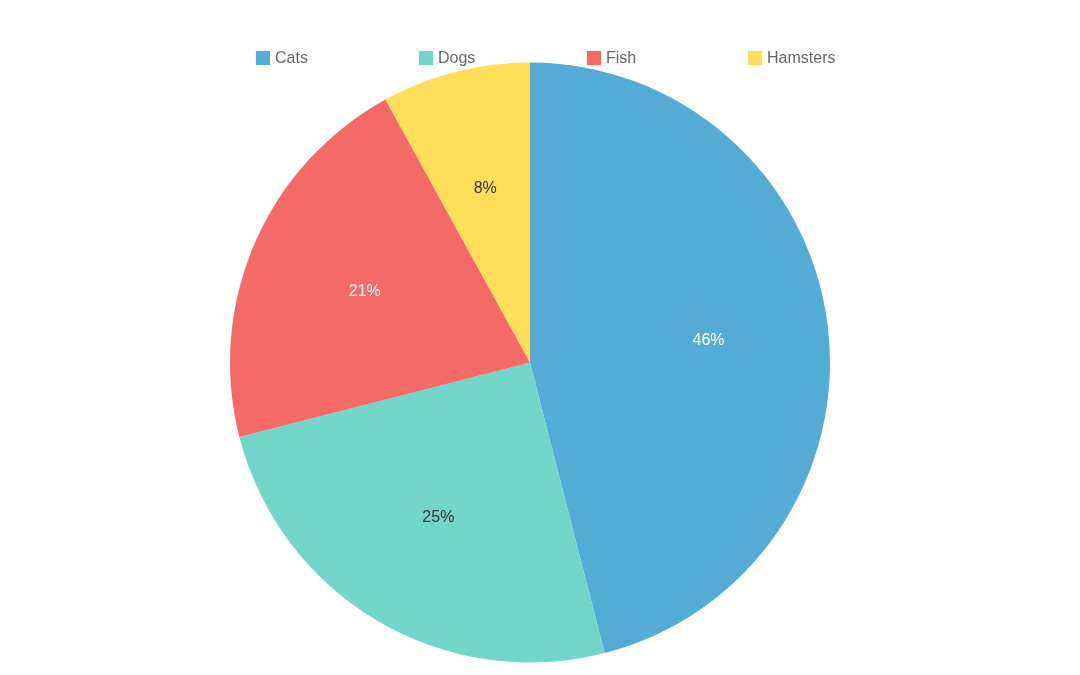 The image size is (1080, 675). I want to click on pie-slice, so click(380, 268).